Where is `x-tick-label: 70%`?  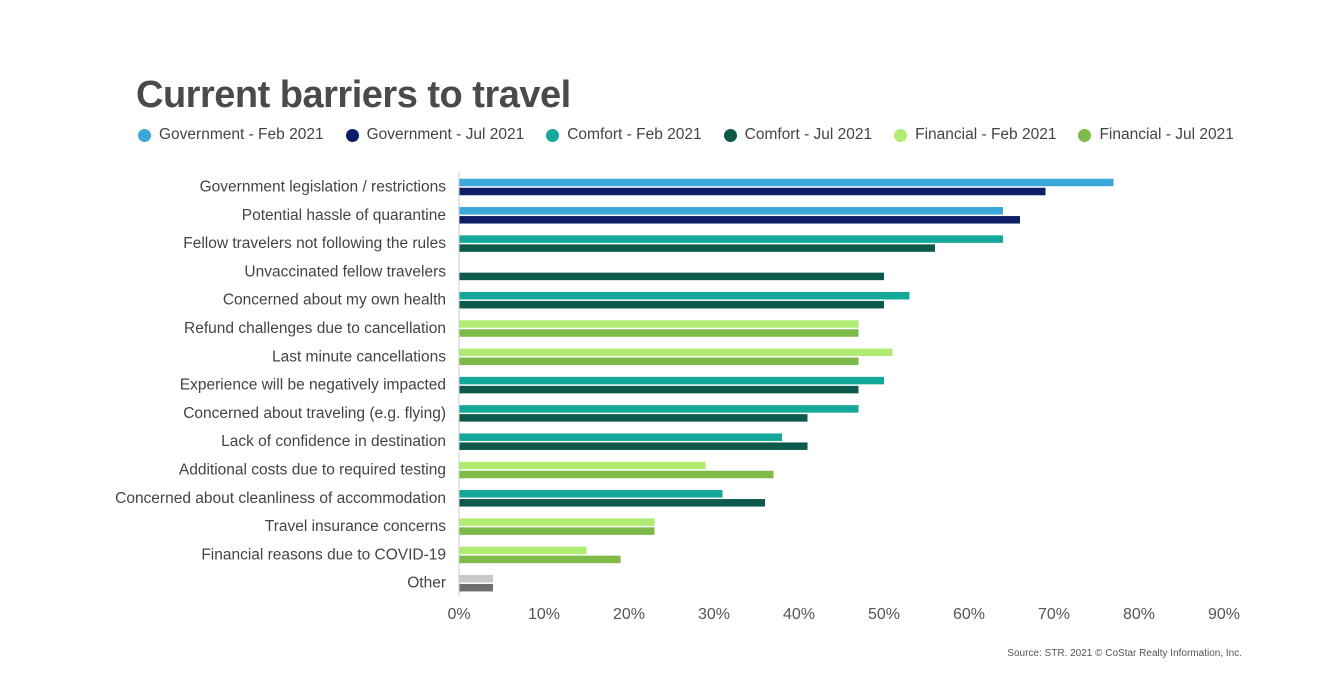 x-tick-label: 70% is located at coordinates (1054, 614).